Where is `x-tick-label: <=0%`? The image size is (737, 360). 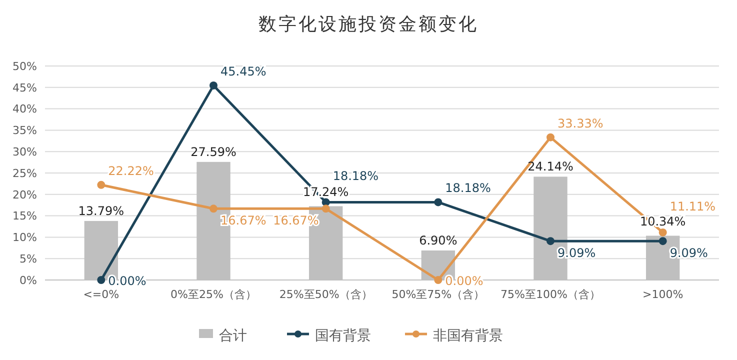 x-tick-label: <=0% is located at coordinates (101, 294).